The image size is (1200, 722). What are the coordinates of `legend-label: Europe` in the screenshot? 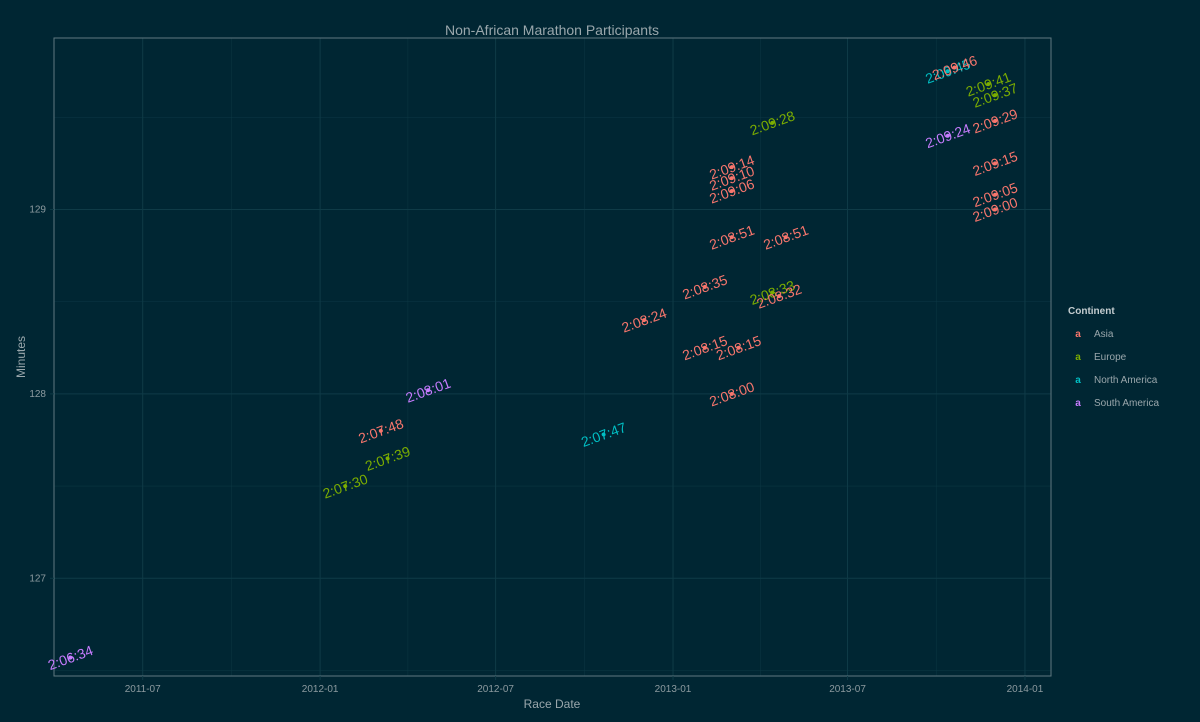 It's located at (1110, 357).